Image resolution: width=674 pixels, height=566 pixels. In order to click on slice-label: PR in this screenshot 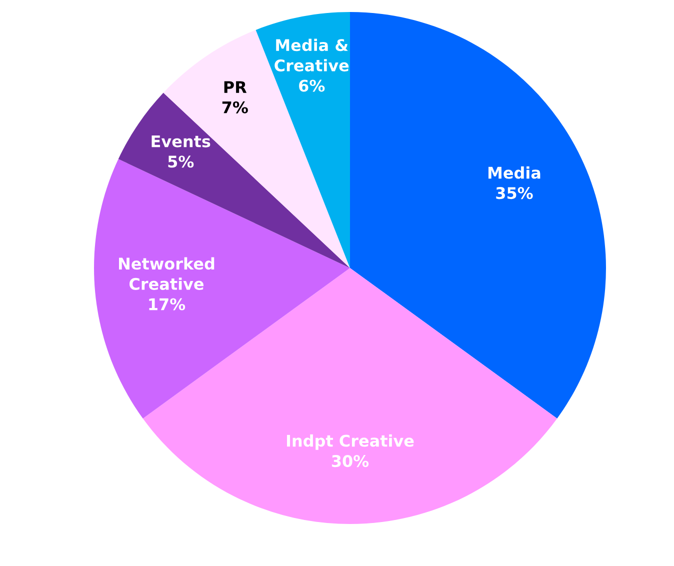, I will do `click(235, 87)`.